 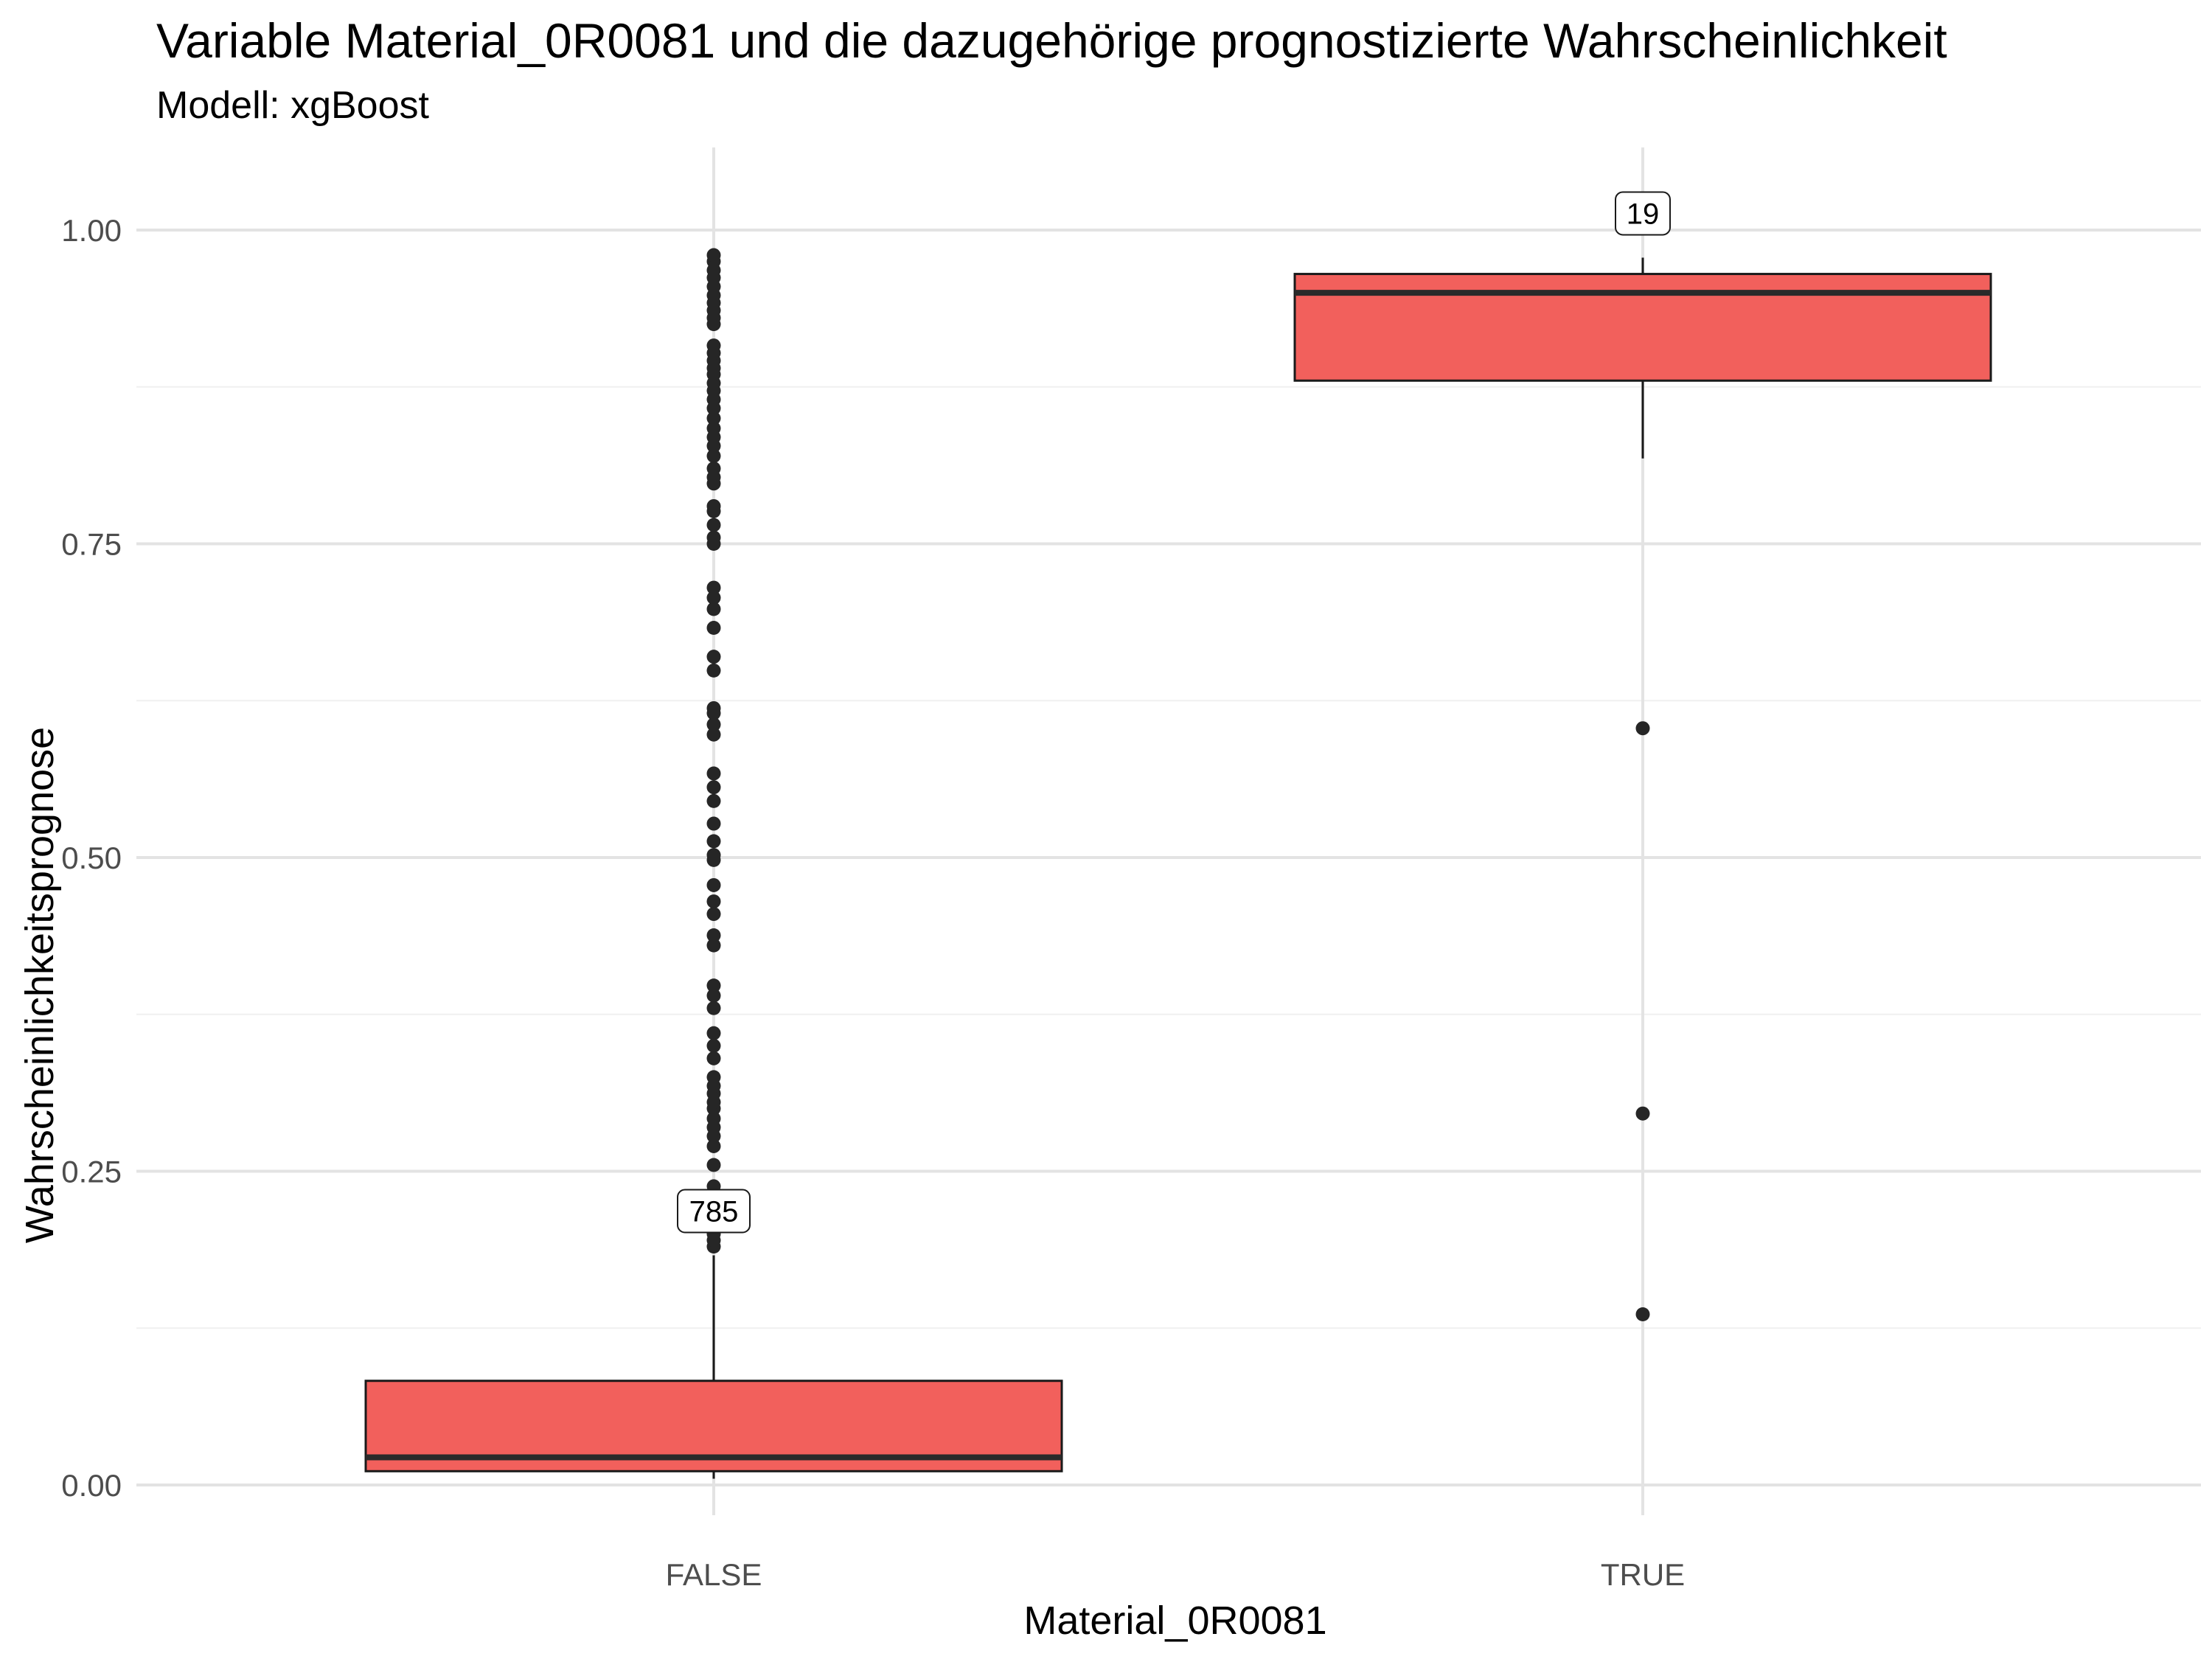 I want to click on x-tick-label: TRUE, so click(x=1643, y=1574).